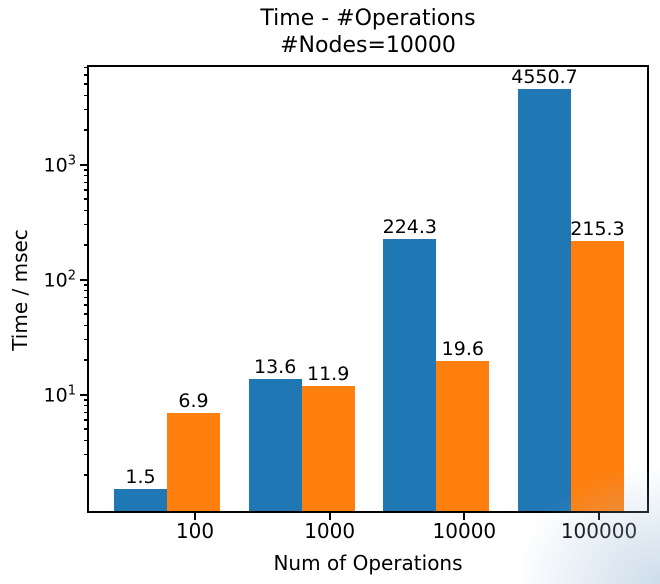 This screenshot has height=584, width=660. I want to click on y-tick-exponent: 1, so click(71, 390).